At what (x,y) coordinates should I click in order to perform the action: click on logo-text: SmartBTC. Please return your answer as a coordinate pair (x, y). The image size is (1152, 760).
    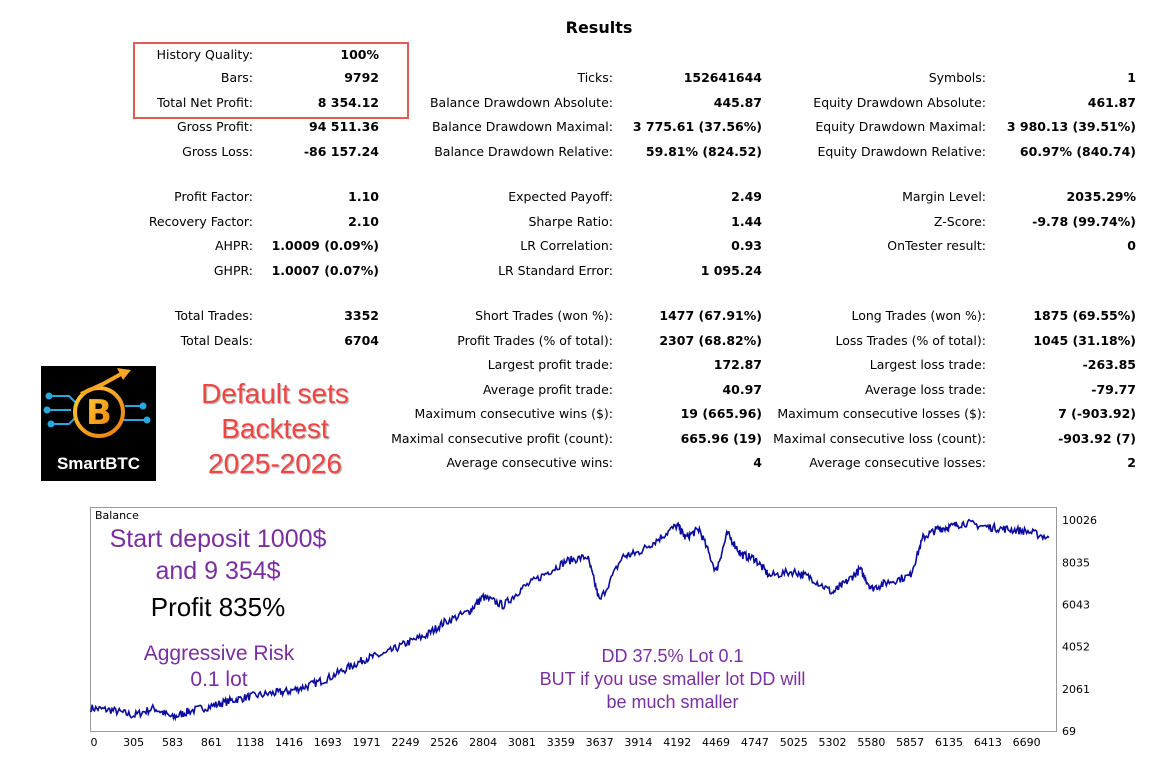
    Looking at the image, I should click on (98, 463).